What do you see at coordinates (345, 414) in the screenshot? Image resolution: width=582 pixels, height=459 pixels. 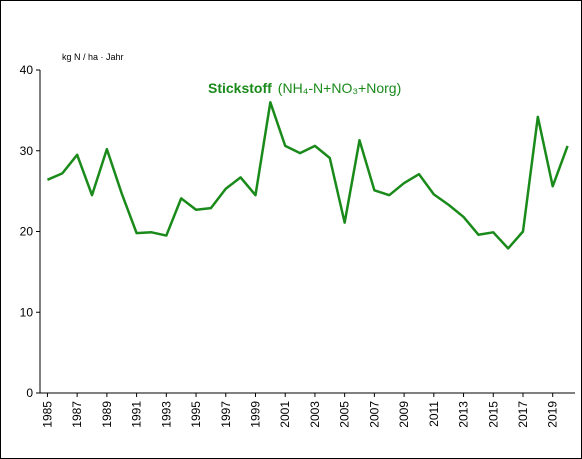 I see `x-tick-label: 2005` at bounding box center [345, 414].